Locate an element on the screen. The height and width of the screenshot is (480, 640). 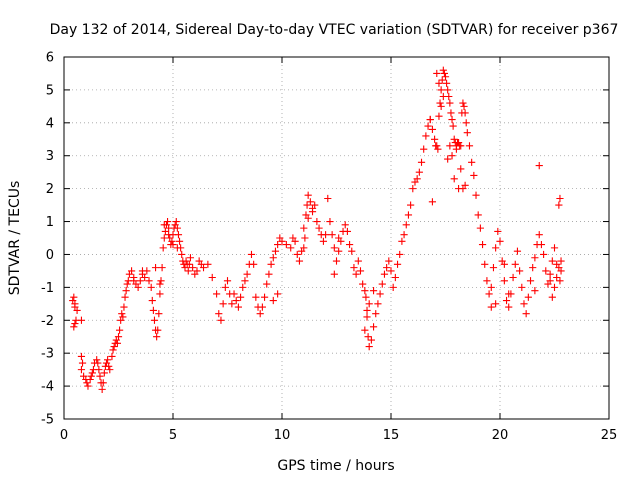
y-tick-label: 5 is located at coordinates (50, 90).